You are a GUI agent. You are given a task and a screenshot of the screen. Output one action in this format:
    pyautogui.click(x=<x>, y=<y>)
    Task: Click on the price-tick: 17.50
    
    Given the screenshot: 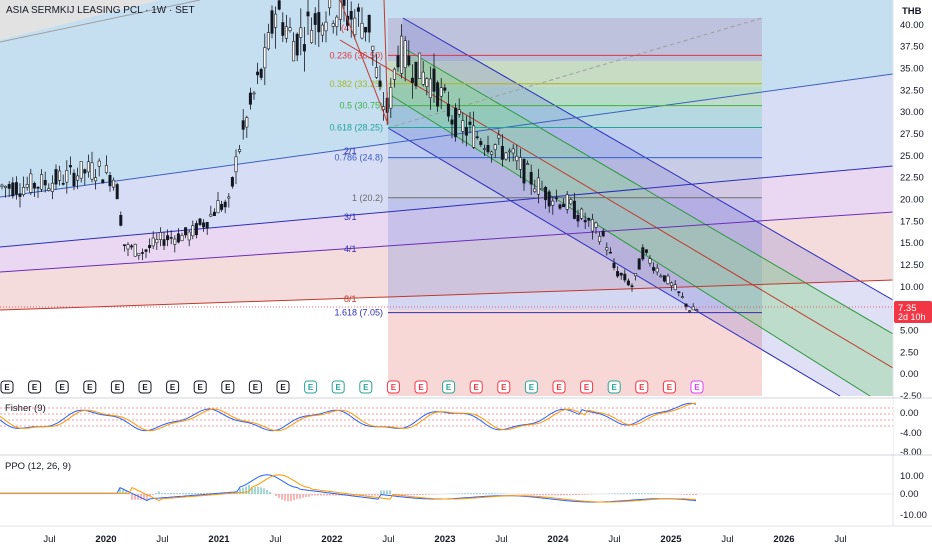 What is the action you would take?
    pyautogui.click(x=912, y=221)
    